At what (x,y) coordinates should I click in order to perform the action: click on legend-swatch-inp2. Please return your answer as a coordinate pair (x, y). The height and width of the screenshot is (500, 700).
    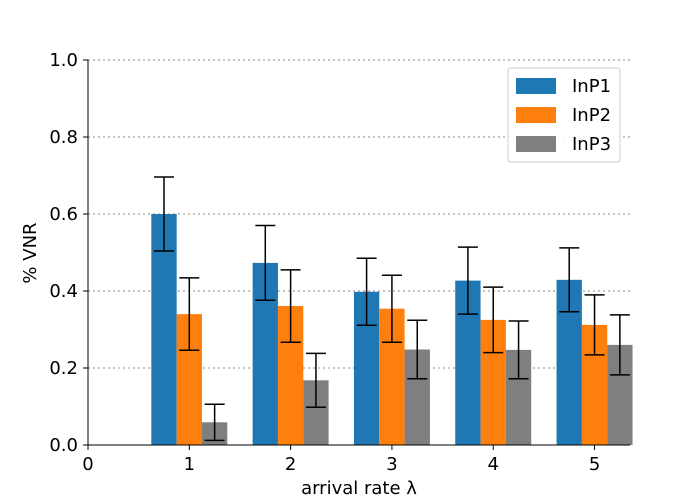
    Looking at the image, I should click on (536, 115).